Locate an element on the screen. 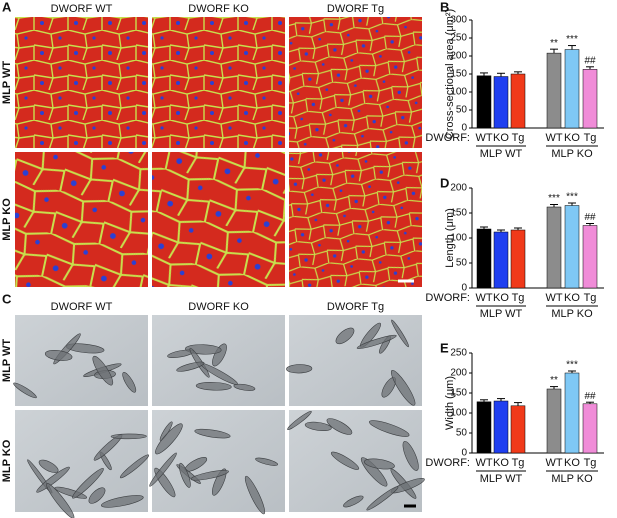  category-axis-label: DWORF: is located at coordinates (447, 463).